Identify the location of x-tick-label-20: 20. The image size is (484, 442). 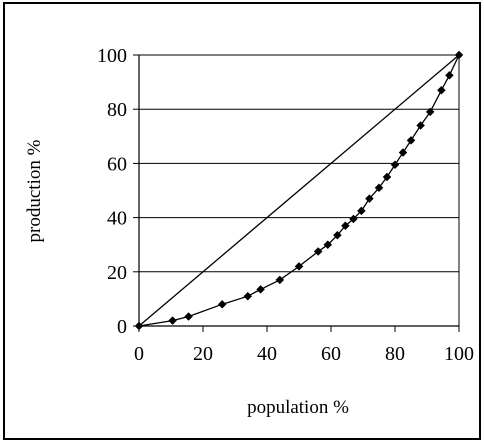
(203, 354).